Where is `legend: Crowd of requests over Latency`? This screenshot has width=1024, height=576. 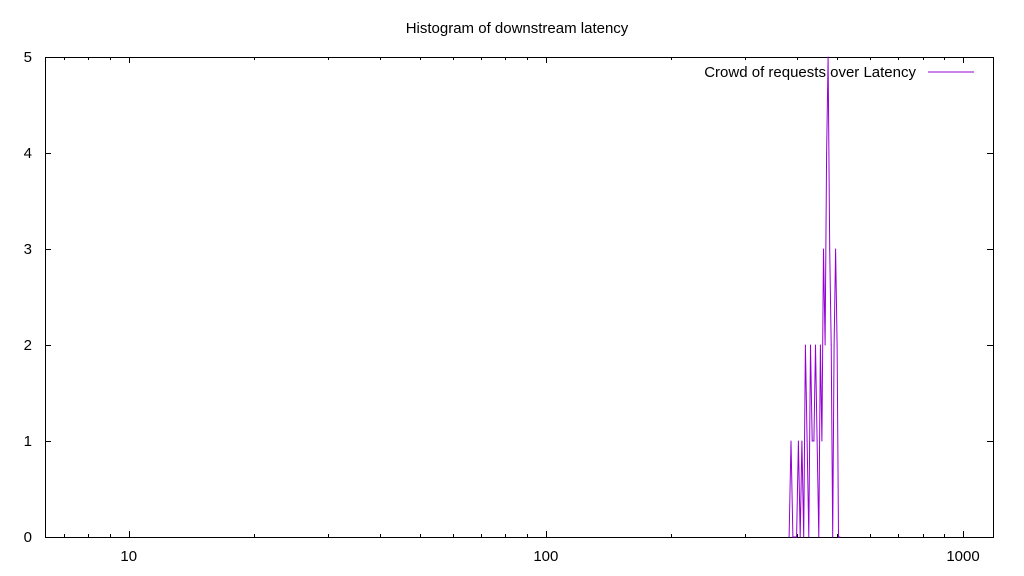
legend: Crowd of requests over Latency is located at coordinates (839, 72).